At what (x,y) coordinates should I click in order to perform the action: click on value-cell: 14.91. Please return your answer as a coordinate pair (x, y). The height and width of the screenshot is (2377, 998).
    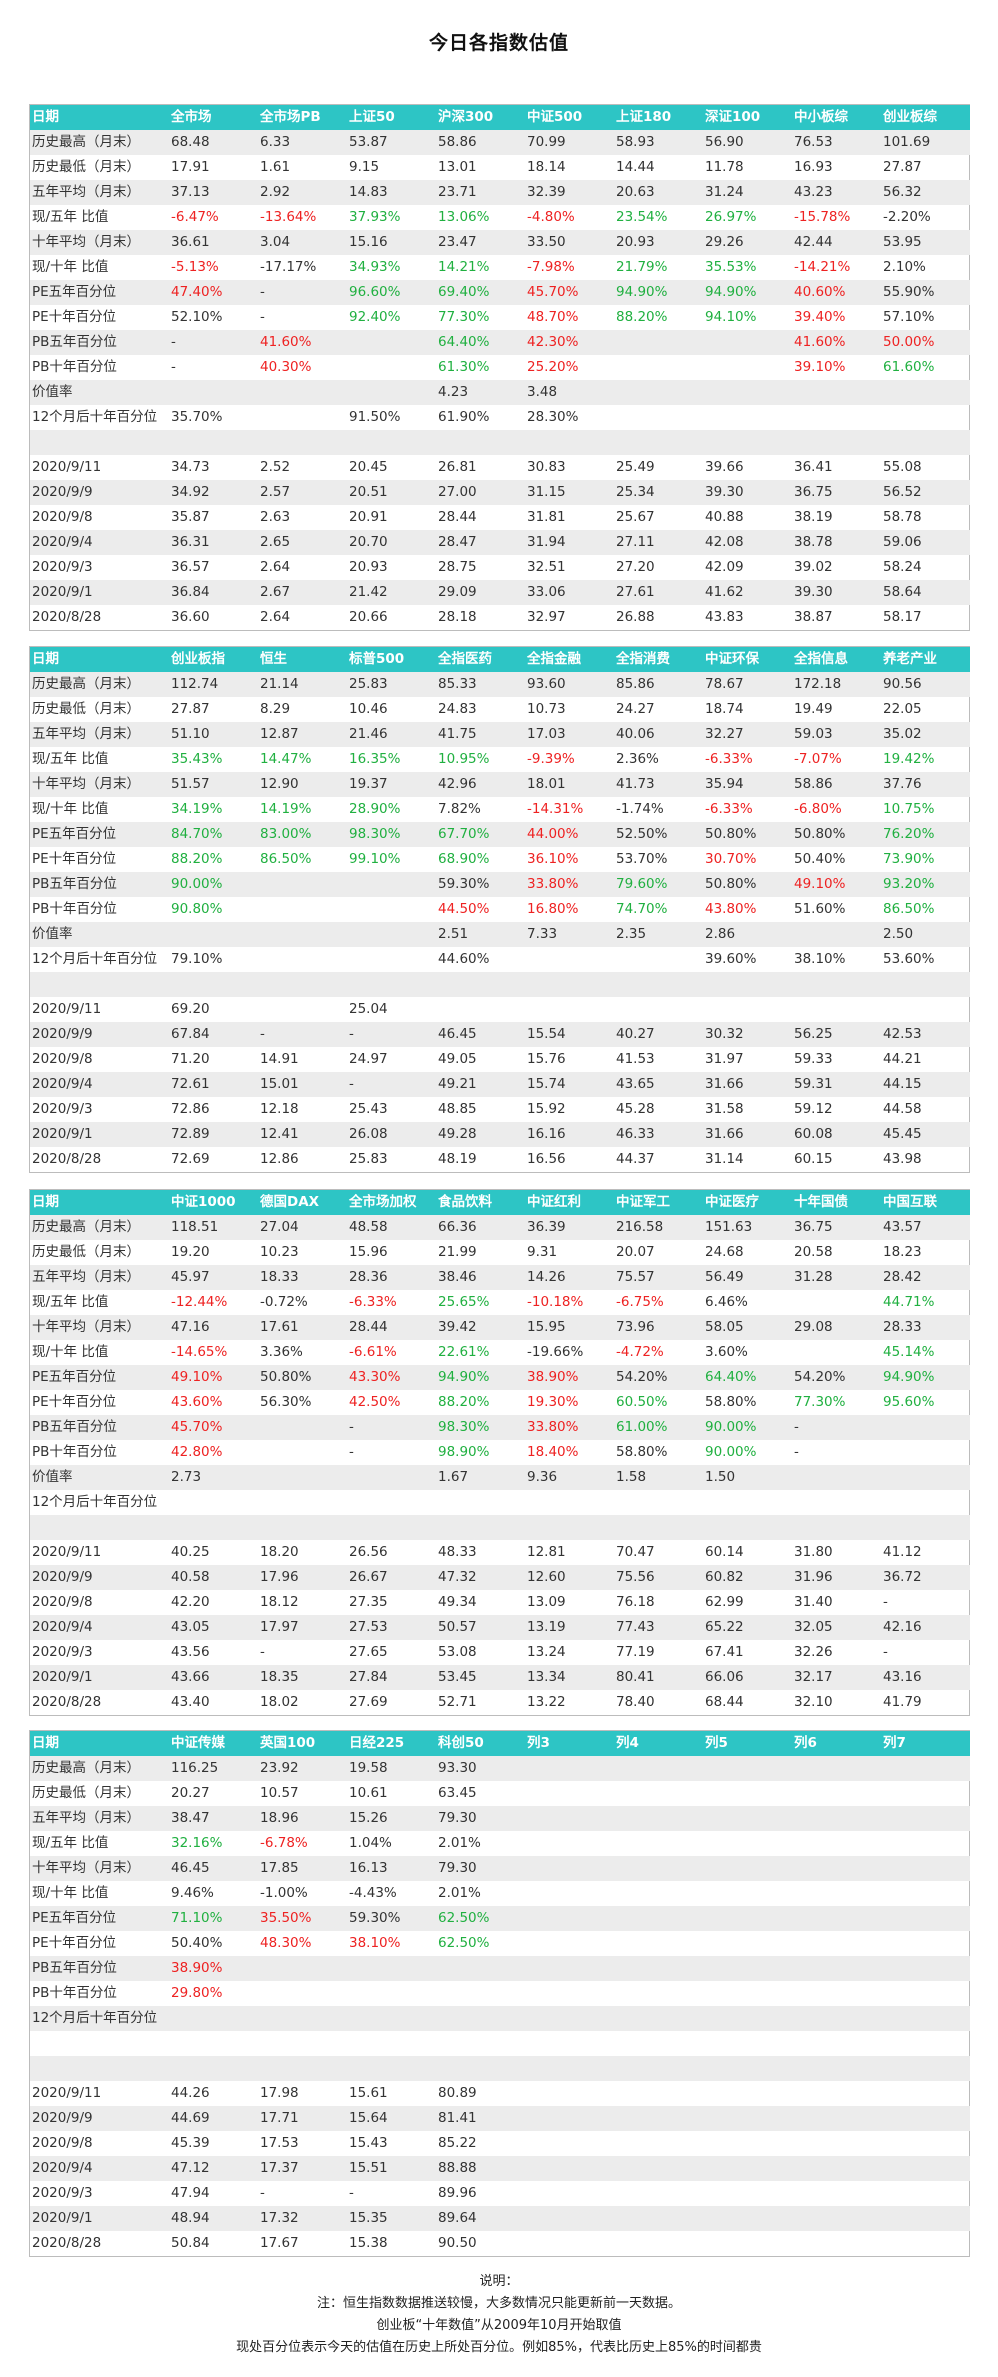
    Looking at the image, I should click on (279, 1059).